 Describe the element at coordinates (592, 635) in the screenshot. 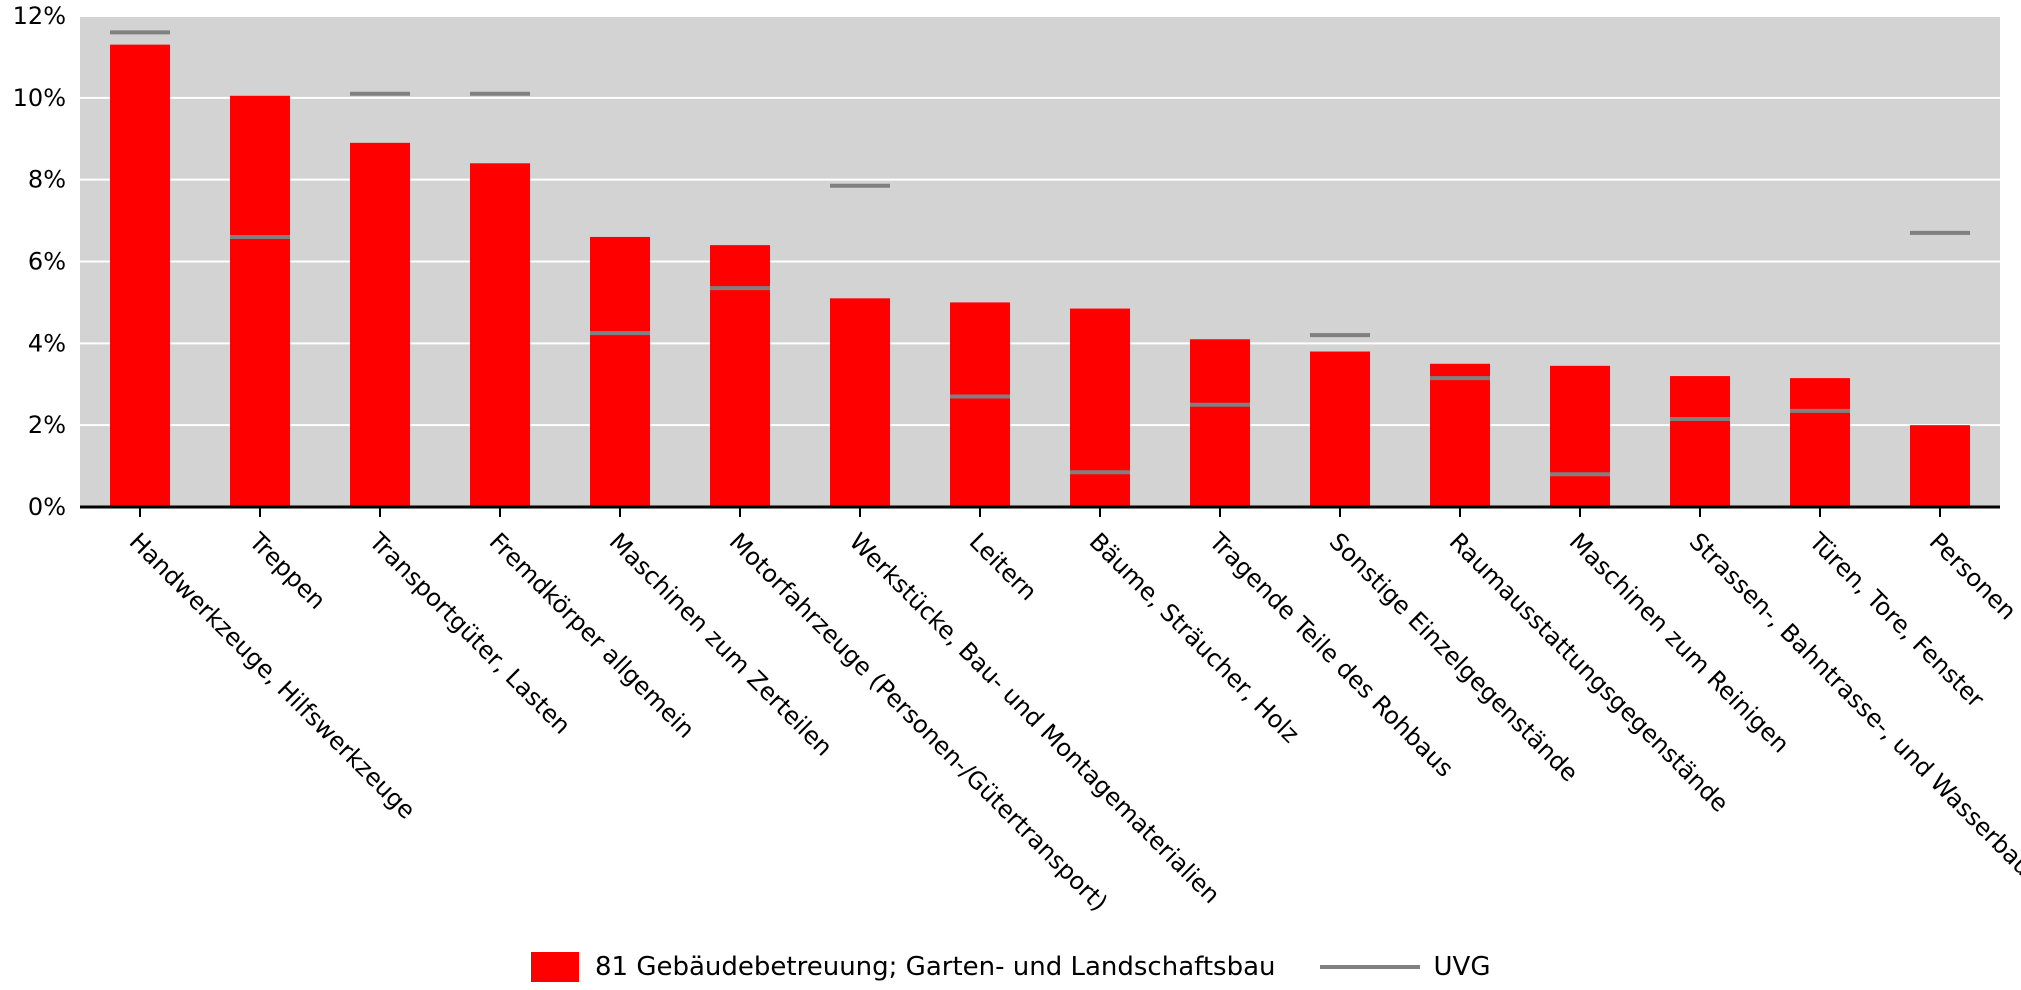

I see `x-tick-label: Fremdkörper allgemein` at that location.